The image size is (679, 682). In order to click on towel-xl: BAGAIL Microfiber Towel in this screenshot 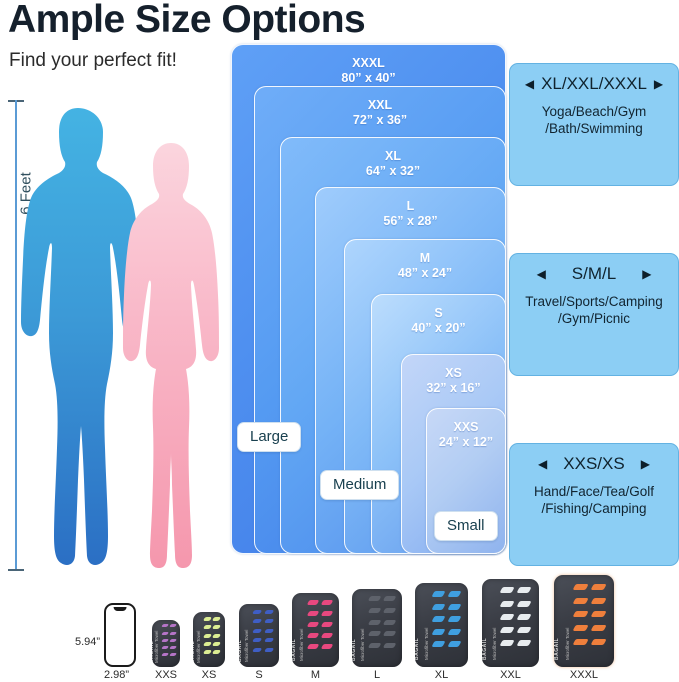, I will do `click(441, 625)`.